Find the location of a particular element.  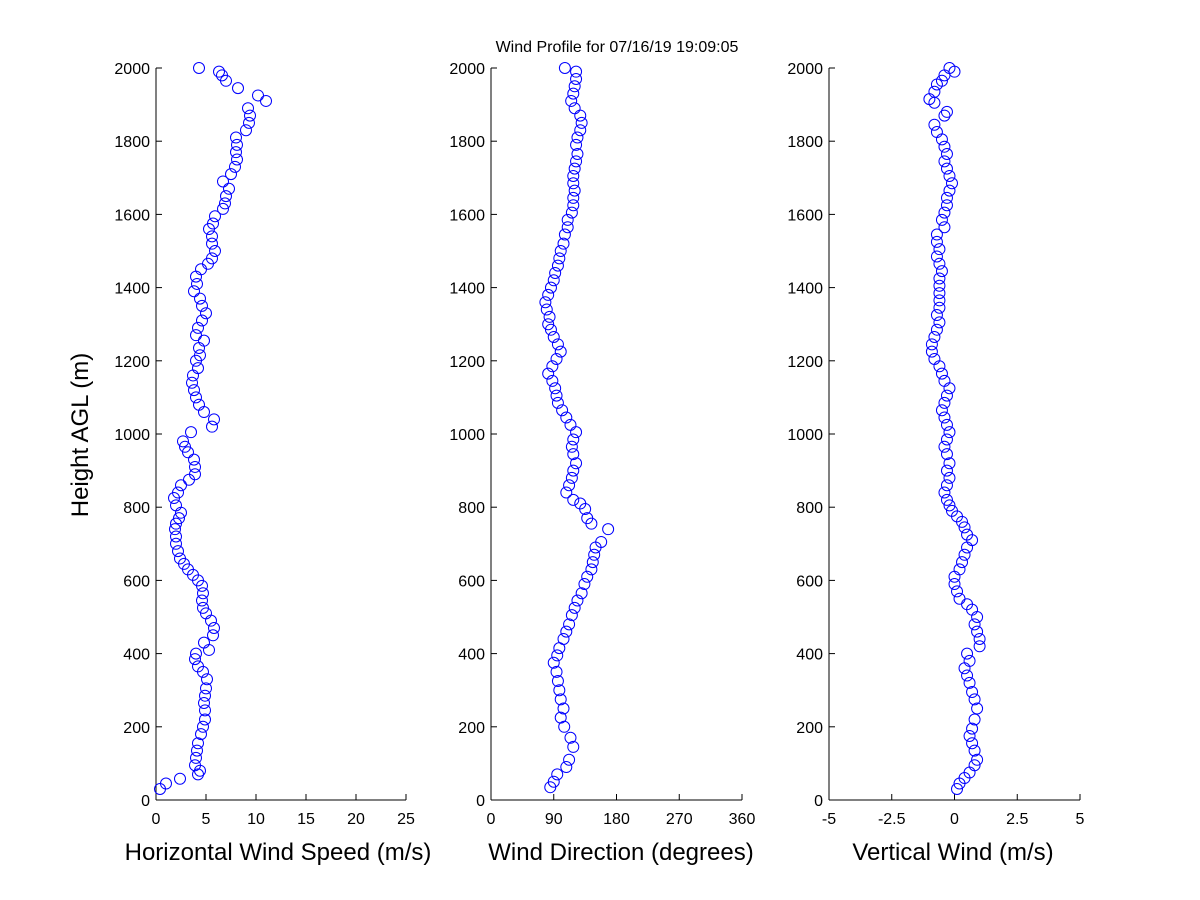

y-axis-title: Height AGL (m) is located at coordinates (80, 435).